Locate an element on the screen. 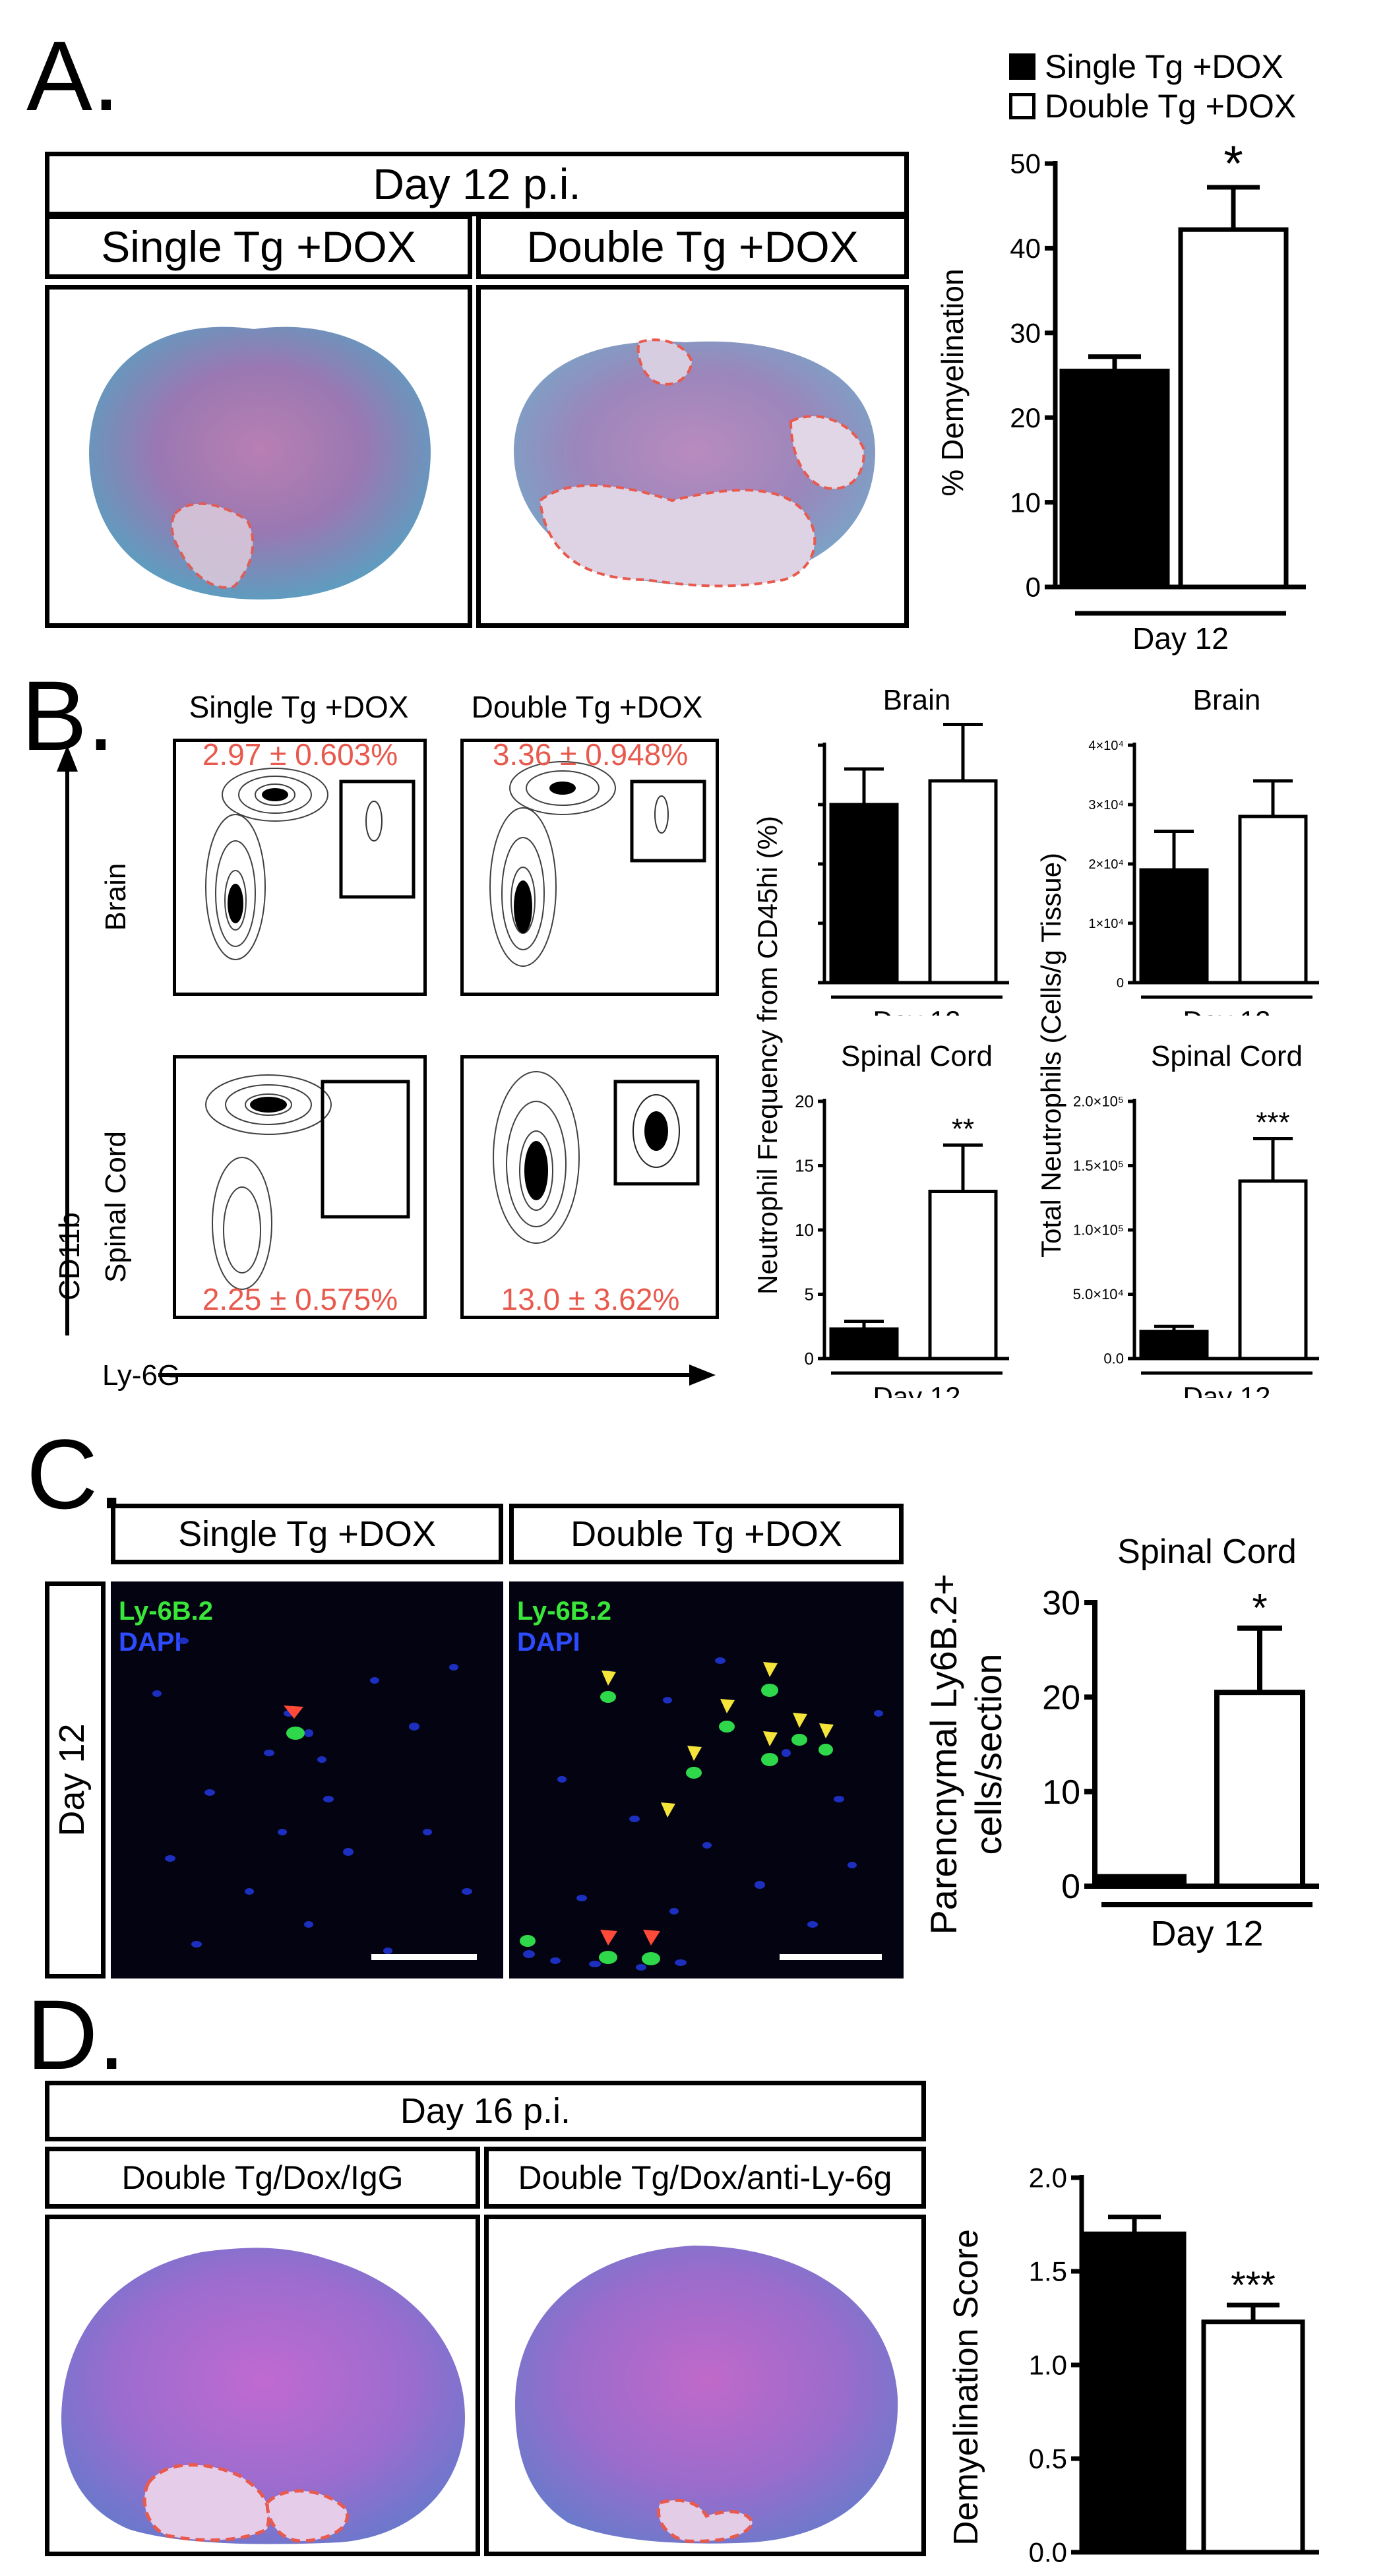 Image resolution: width=1389 pixels, height=2576 pixels. panel-c-ylabel-line2: cells/section is located at coordinates (989, 1754).